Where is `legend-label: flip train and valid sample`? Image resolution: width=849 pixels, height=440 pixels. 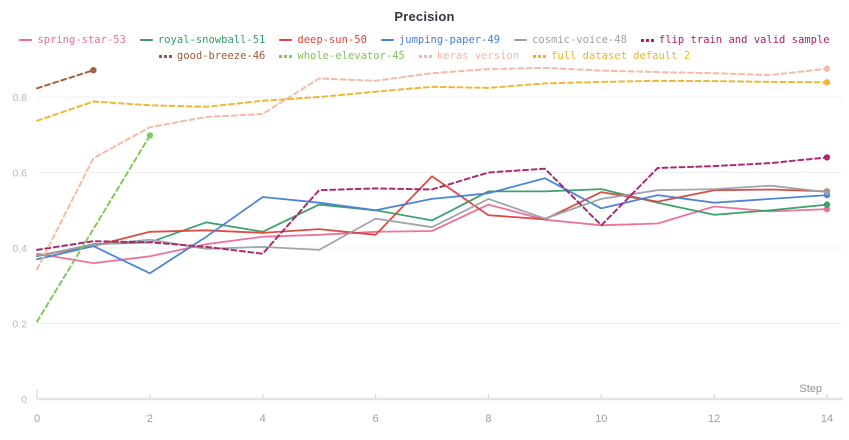
legend-label: flip train and valid sample is located at coordinates (744, 39).